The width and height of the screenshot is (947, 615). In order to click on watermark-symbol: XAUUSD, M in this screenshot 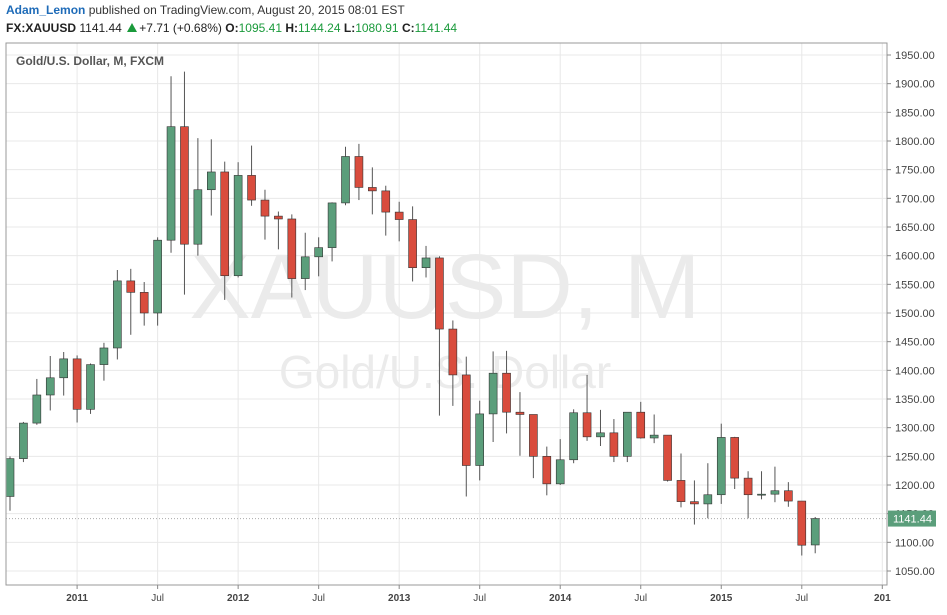, I will do `click(444, 287)`.